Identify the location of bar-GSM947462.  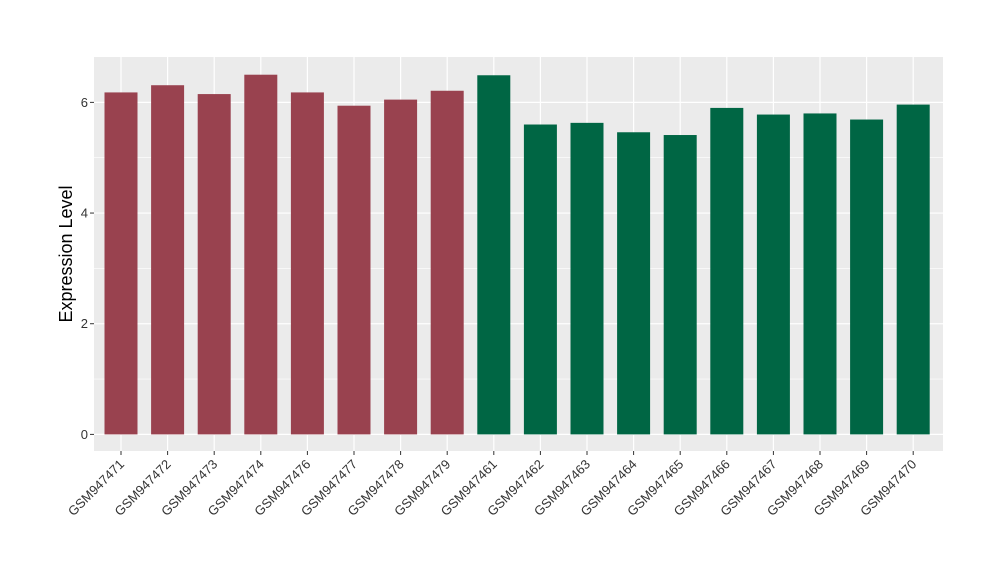
(540, 279).